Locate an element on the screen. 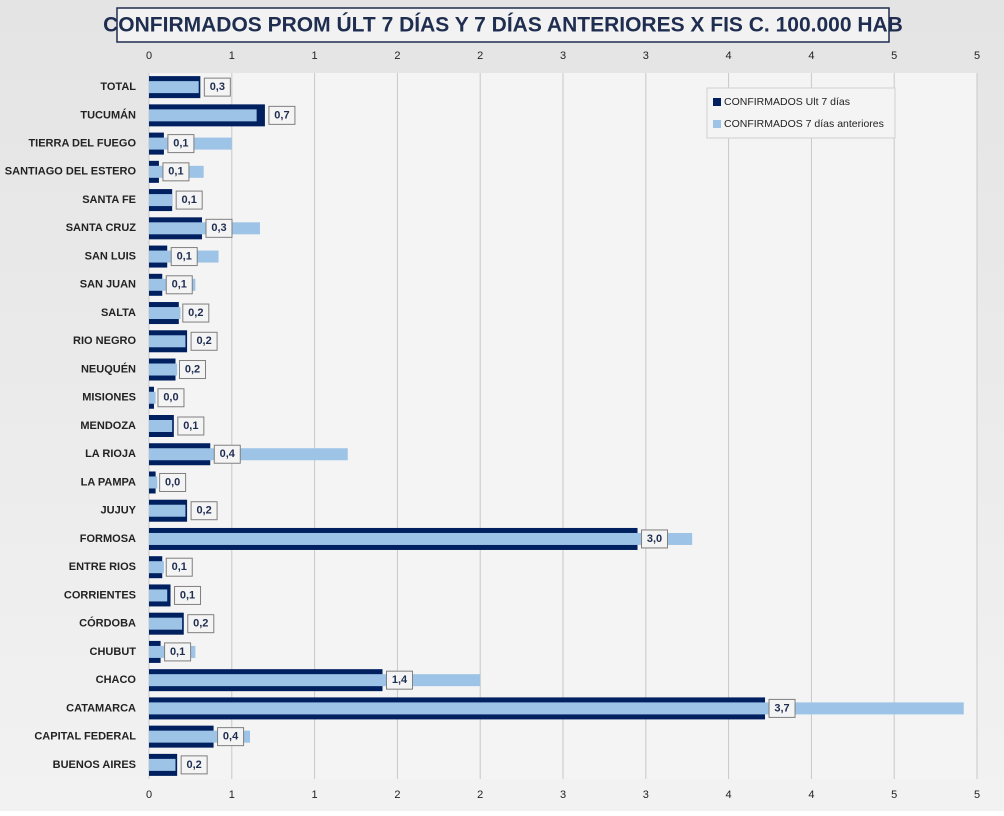 The height and width of the screenshot is (816, 1004). y-tick-label: TOTAL is located at coordinates (118, 87).